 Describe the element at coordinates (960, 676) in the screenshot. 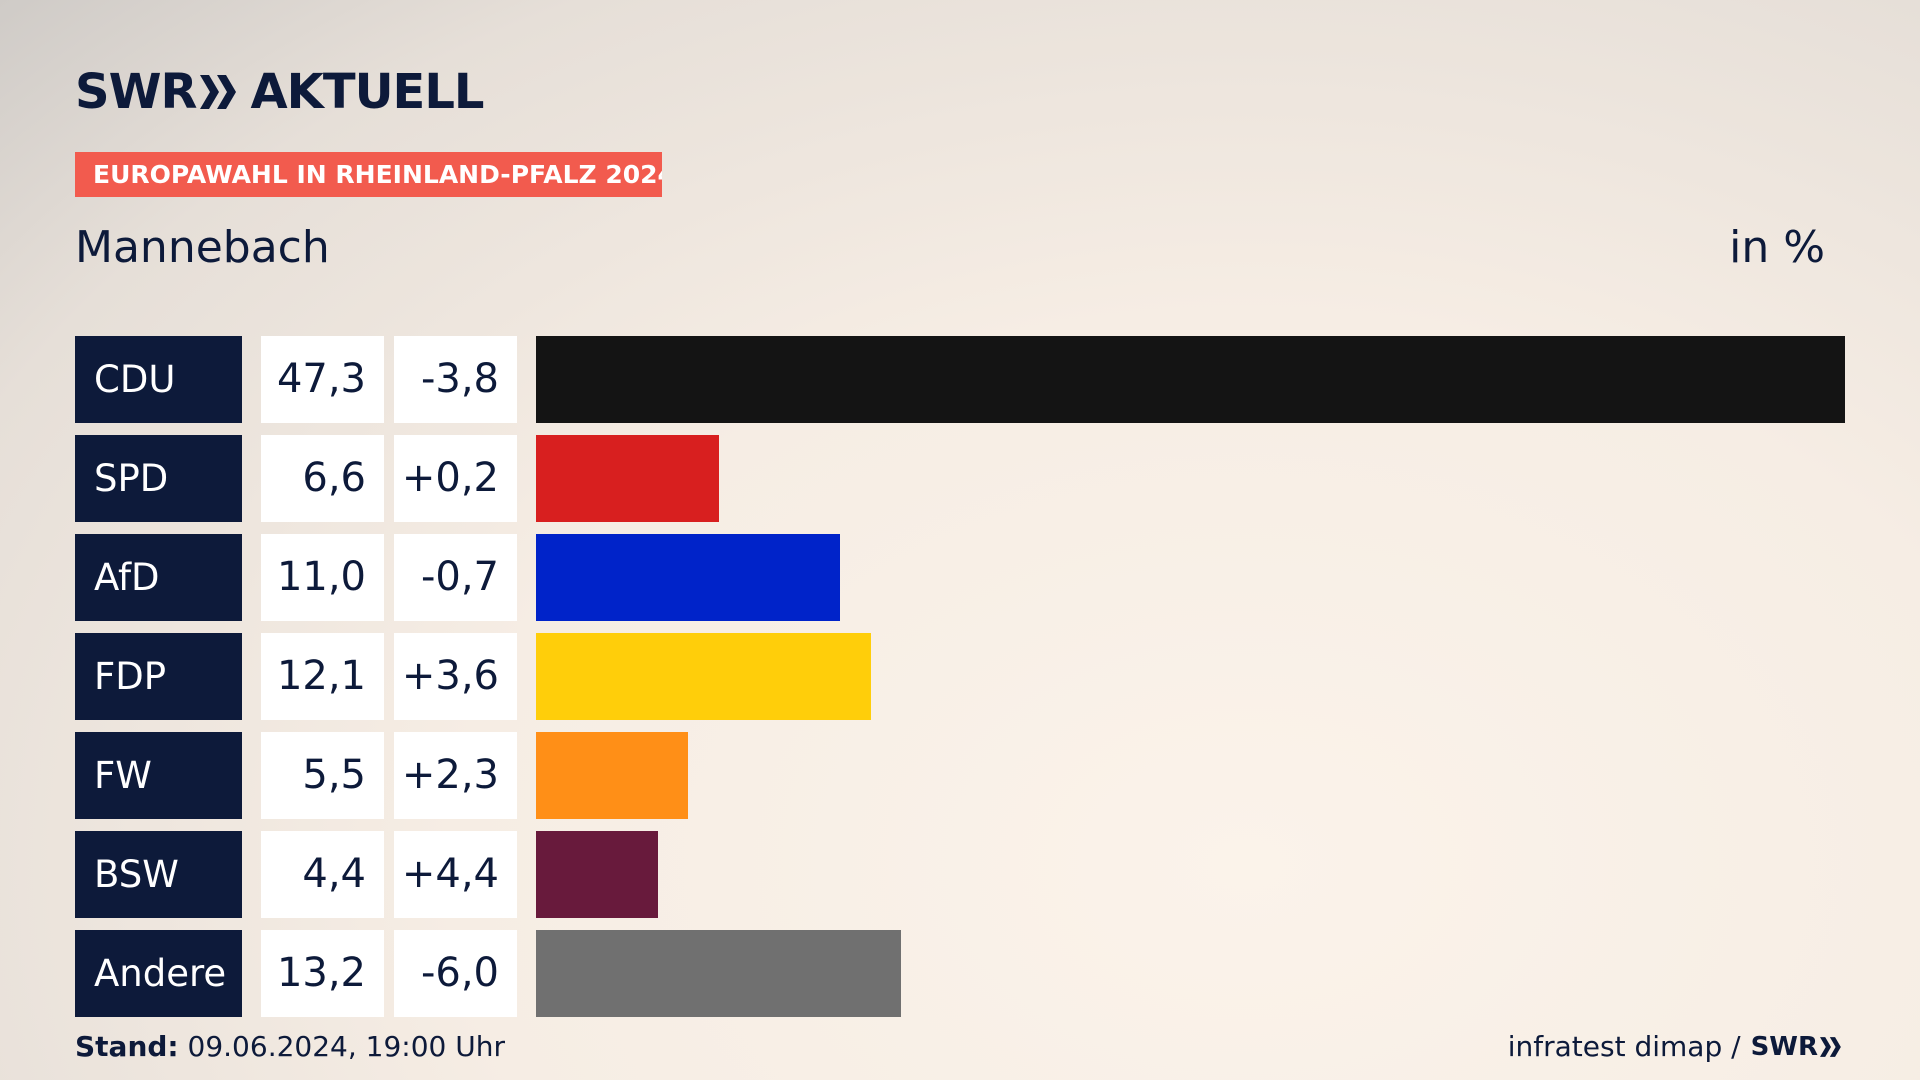

I see `chart-row-fdp: FDP 12,1 +3,6` at that location.